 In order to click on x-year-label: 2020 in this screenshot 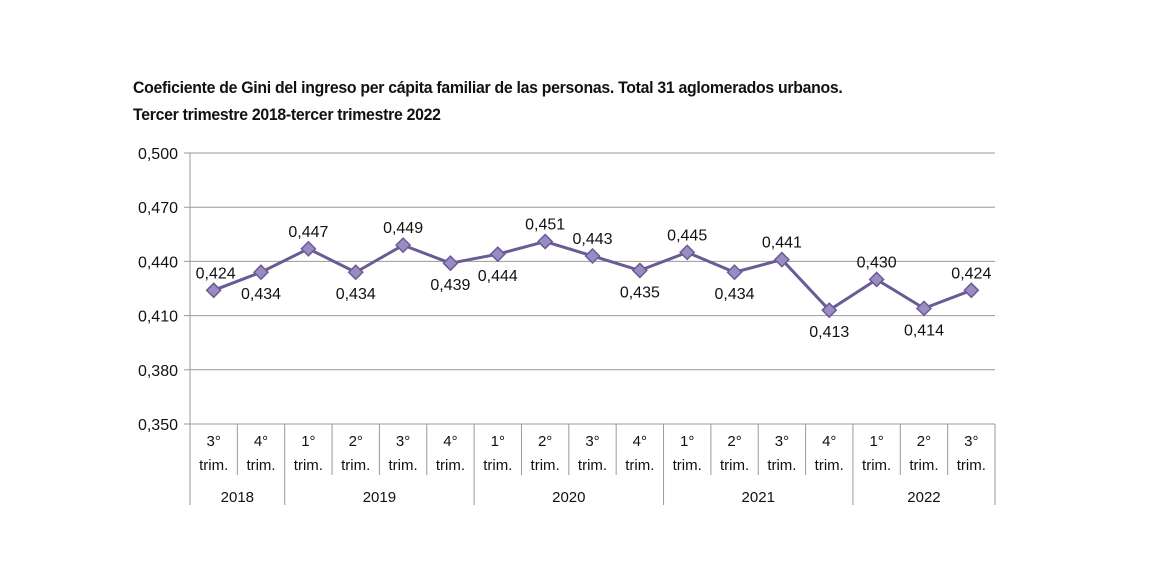, I will do `click(568, 497)`.